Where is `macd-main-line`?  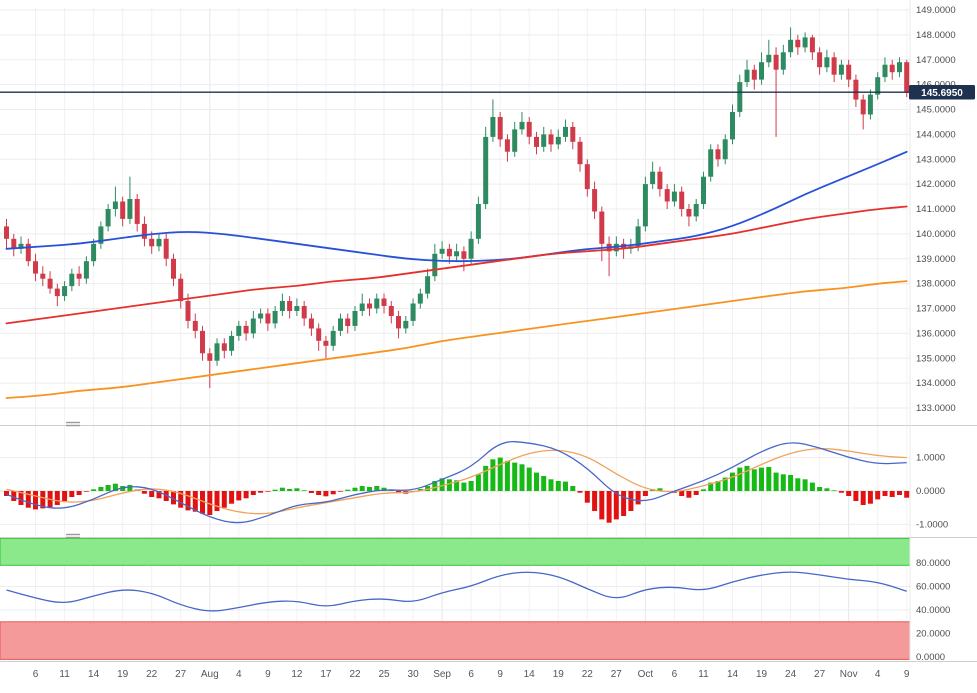
macd-main-line is located at coordinates (456, 482).